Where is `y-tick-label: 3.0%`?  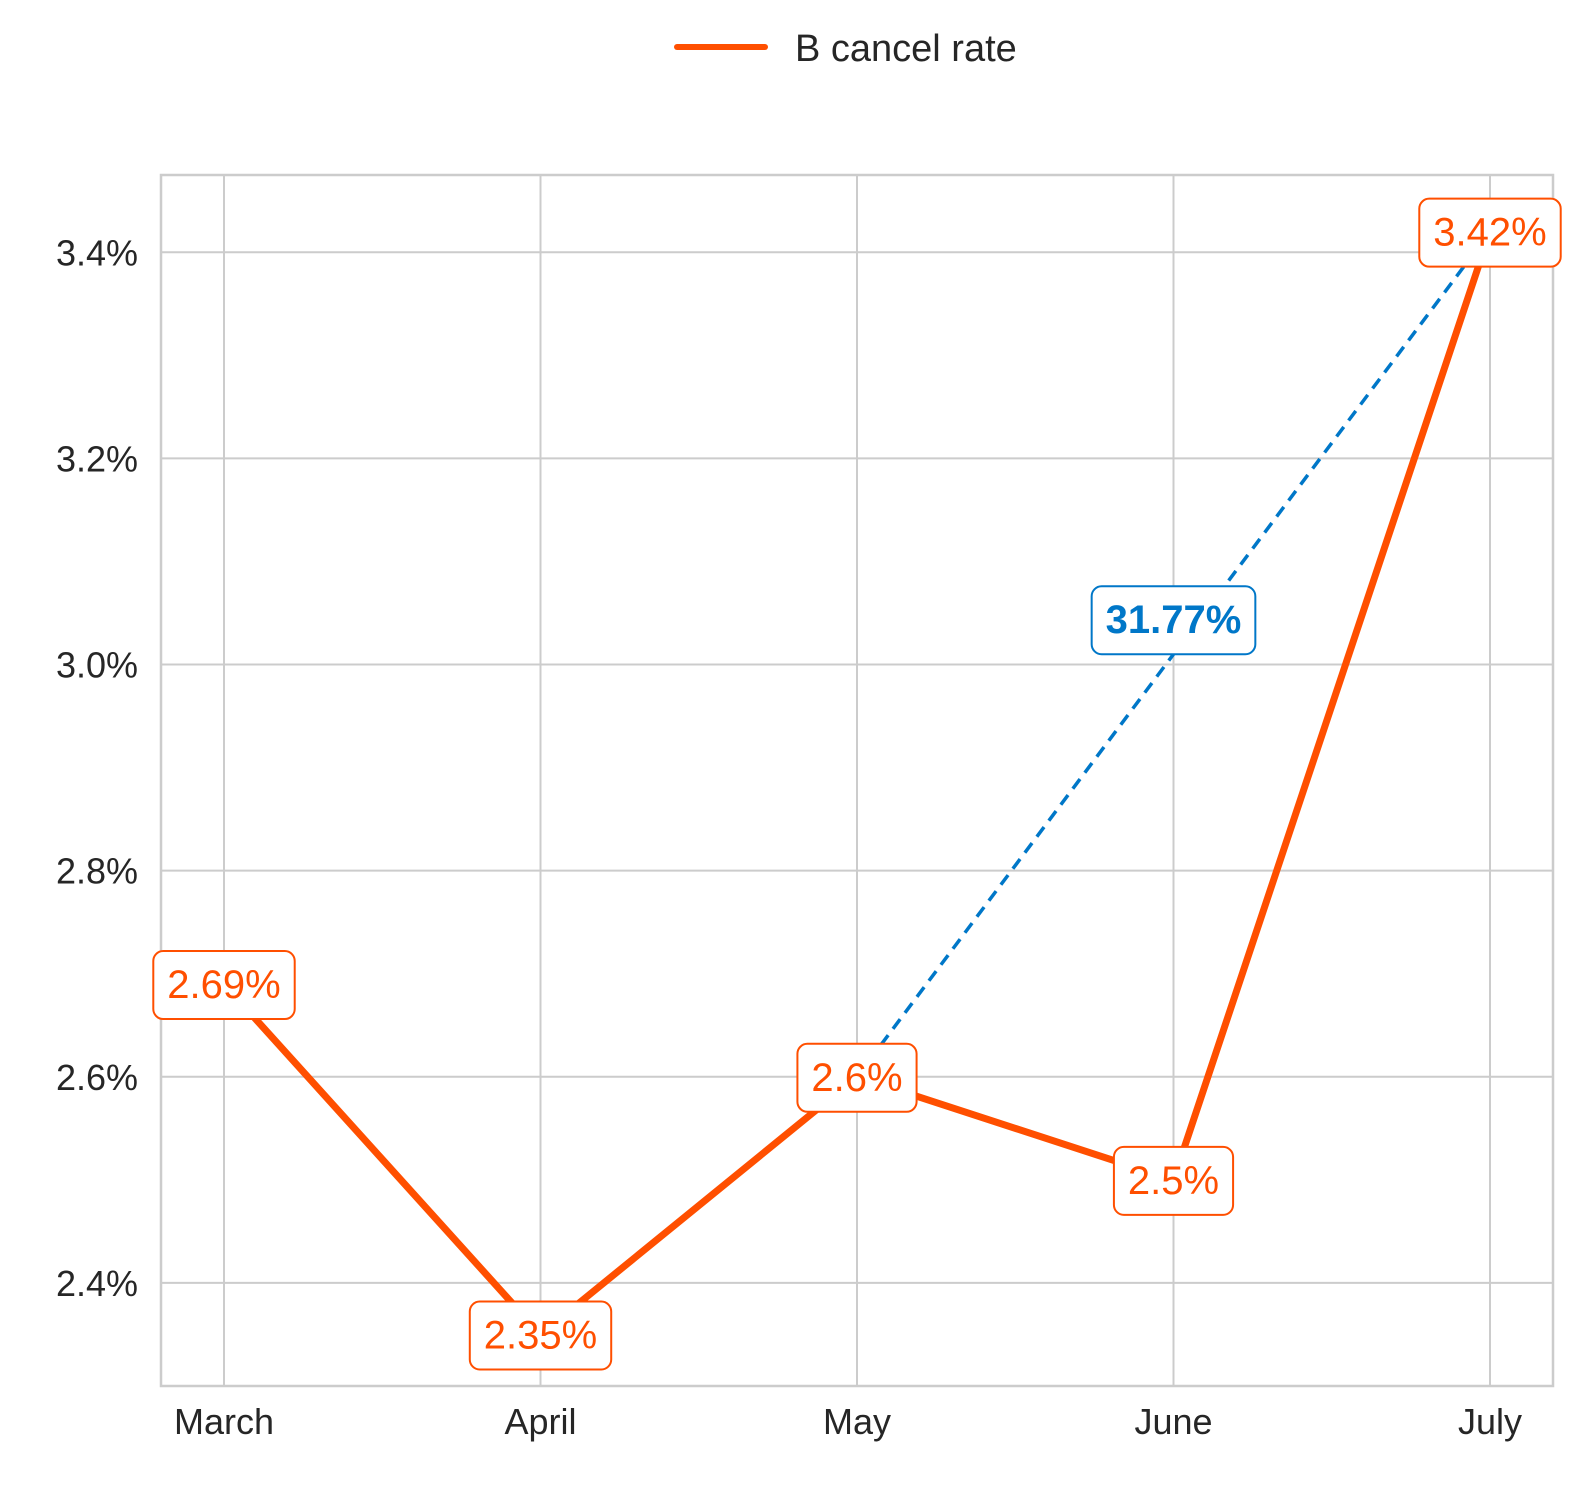 y-tick-label: 3.0% is located at coordinates (97, 665).